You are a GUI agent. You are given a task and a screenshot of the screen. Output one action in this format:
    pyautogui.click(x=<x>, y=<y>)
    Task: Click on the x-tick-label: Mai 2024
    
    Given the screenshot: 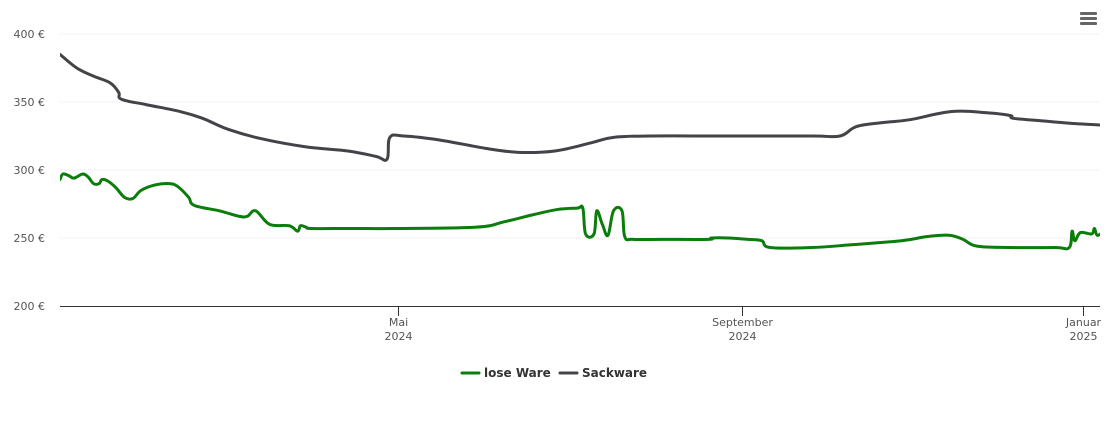 What is the action you would take?
    pyautogui.click(x=399, y=329)
    